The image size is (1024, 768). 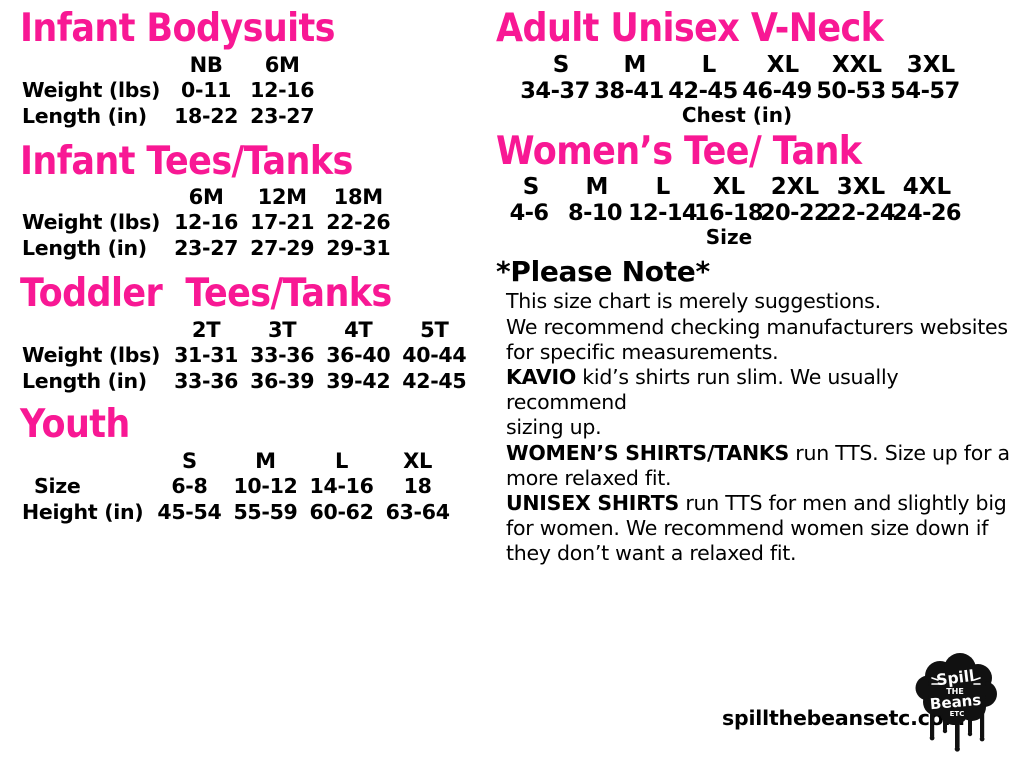 I want to click on section-title-womens-tee-tank: Women’s Tee/ Tank, so click(x=679, y=151).